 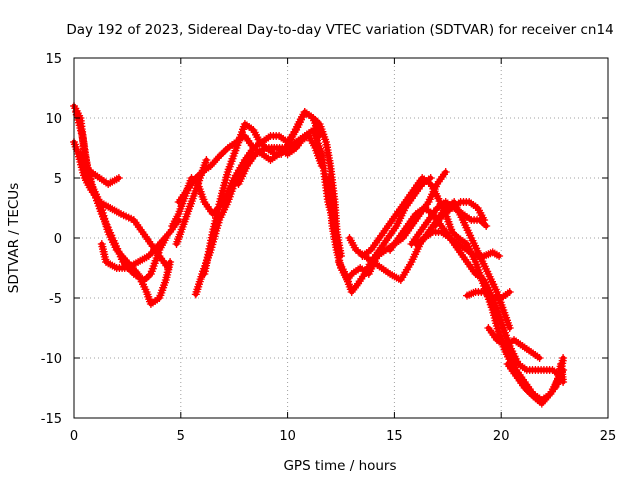 I want to click on series-line, so click(x=122, y=205).